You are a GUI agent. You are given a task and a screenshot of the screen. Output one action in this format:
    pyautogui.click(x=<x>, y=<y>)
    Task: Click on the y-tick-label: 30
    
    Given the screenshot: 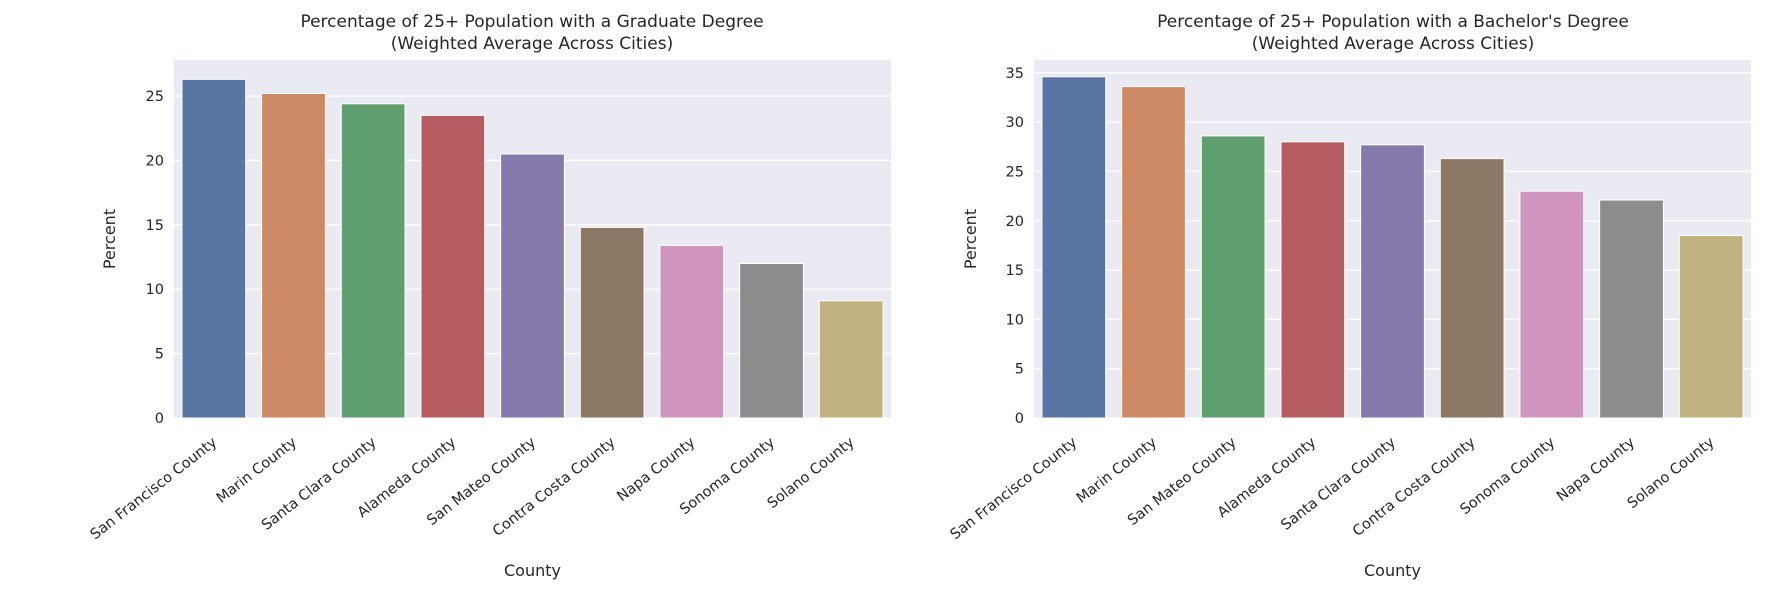 What is the action you would take?
    pyautogui.click(x=1015, y=123)
    